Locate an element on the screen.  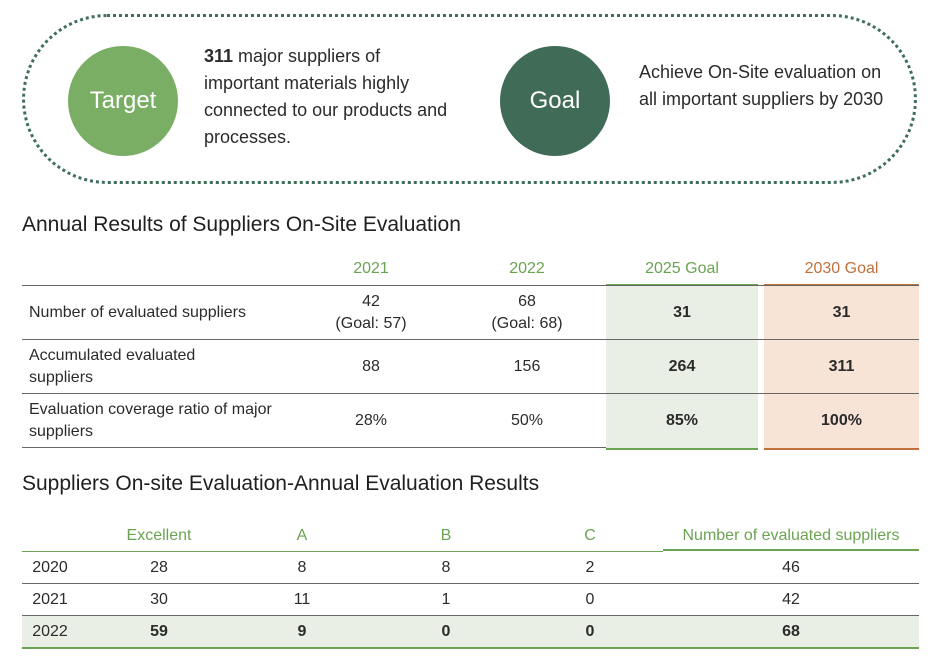
value: 68 is located at coordinates (527, 301).